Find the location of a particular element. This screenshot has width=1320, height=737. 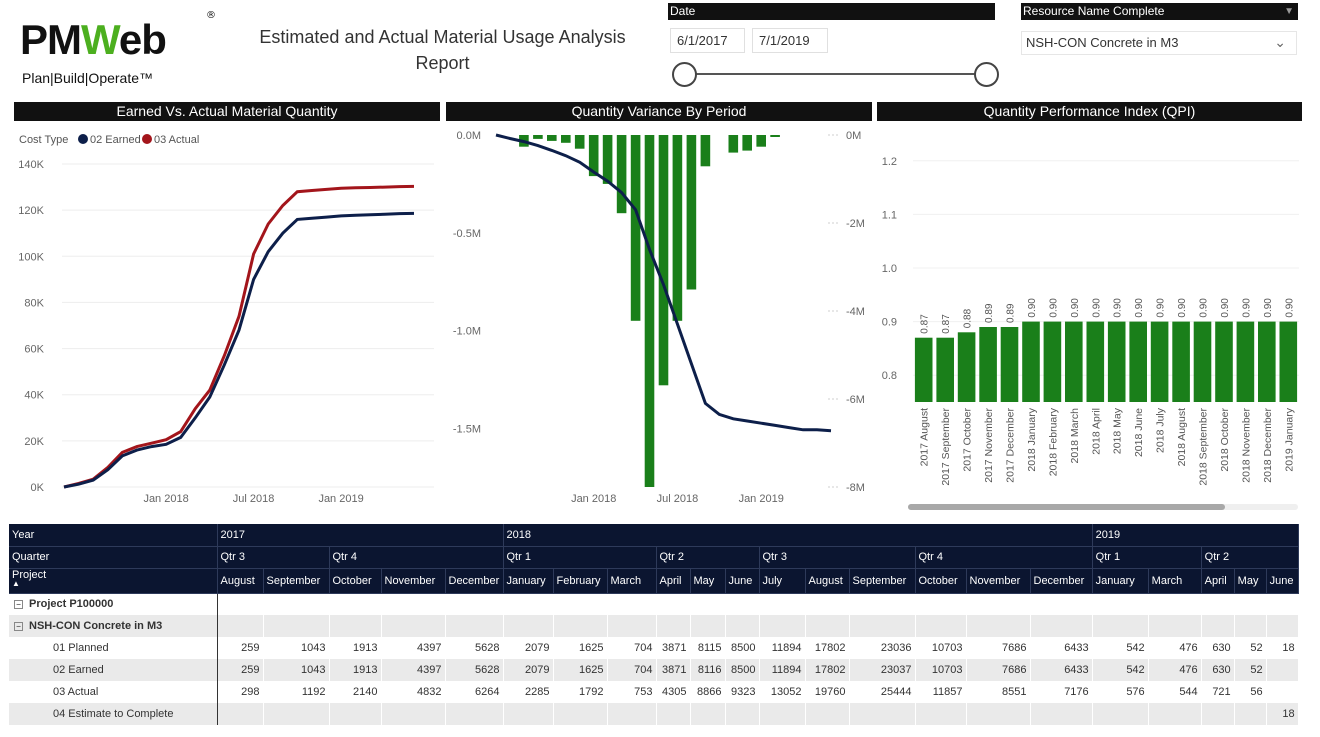

dropdown-chevron-icon: ⌄ is located at coordinates (1280, 42).